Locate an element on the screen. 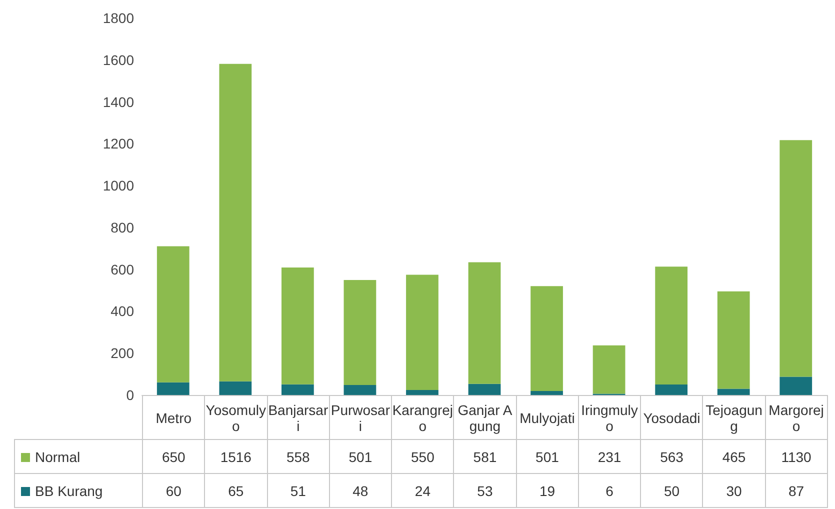  x-tick-label: Purwosari is located at coordinates (360, 418).